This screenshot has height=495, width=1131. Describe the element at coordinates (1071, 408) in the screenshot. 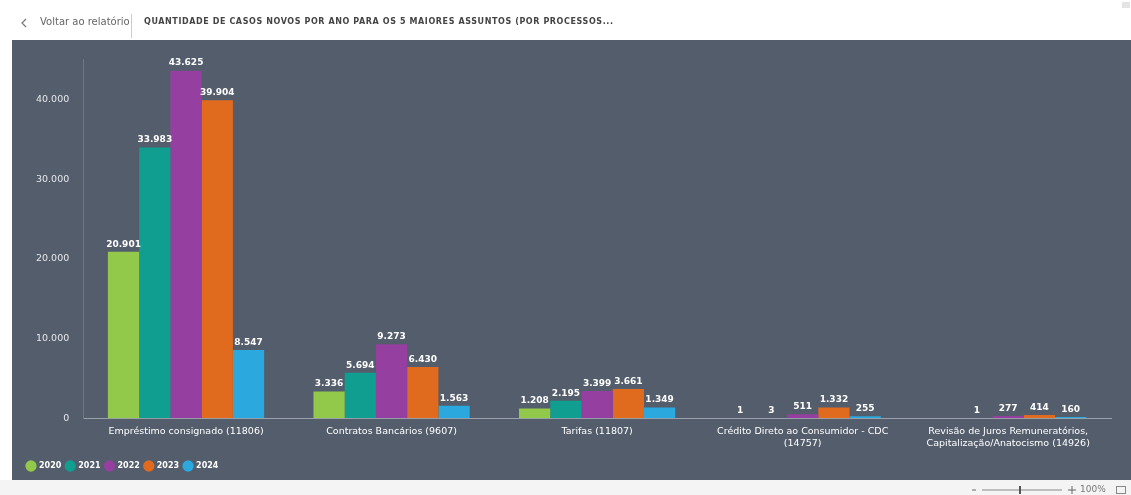

I see `data-label: 160` at that location.